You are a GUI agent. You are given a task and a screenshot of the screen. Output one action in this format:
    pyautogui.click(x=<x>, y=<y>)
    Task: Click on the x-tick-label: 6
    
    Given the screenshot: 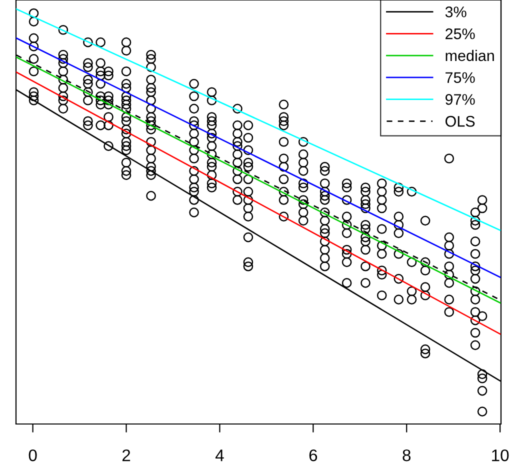 What is the action you would take?
    pyautogui.click(x=313, y=455)
    